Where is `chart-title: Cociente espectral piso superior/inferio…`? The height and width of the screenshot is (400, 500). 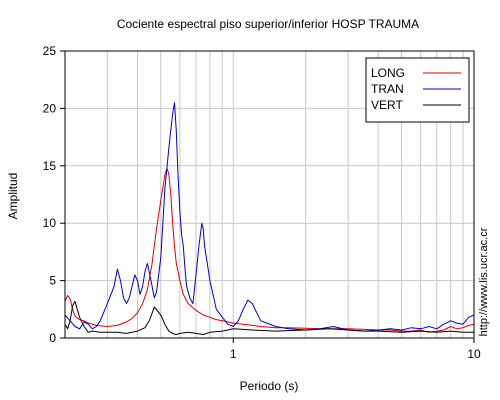
chart-title: Cociente espectral piso superior/inferio… is located at coordinates (268, 24).